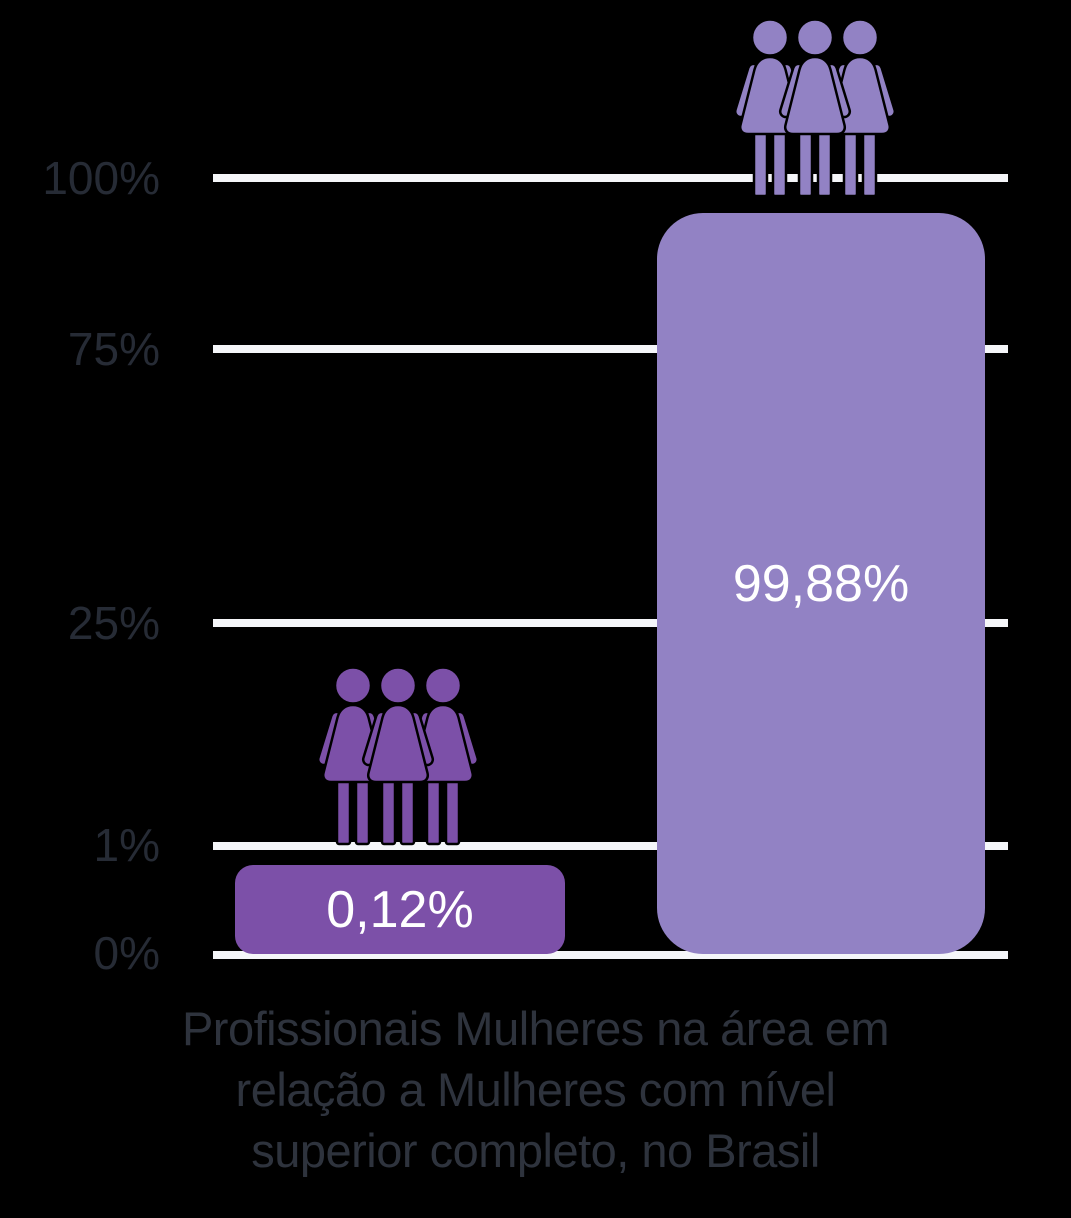  I want to click on ytick-100: 100%, so click(101, 178).